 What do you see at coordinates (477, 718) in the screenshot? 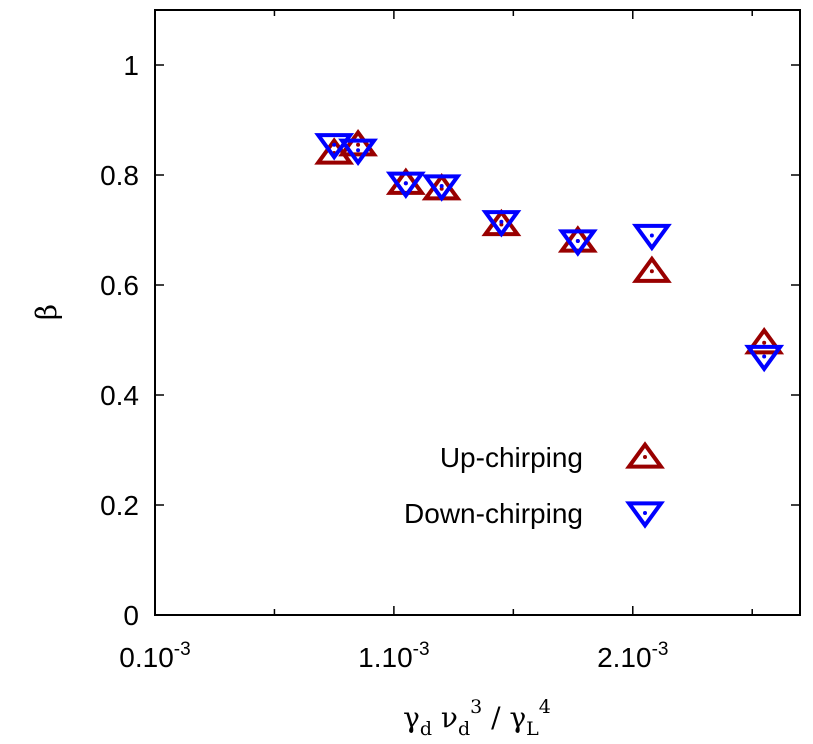
I see `x-axis-label: γd​ νd3​ / γL4​` at bounding box center [477, 718].